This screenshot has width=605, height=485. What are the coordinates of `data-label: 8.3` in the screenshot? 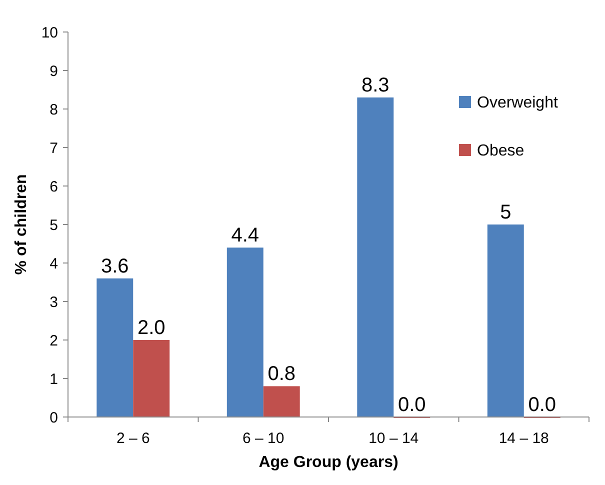 It's located at (375, 85).